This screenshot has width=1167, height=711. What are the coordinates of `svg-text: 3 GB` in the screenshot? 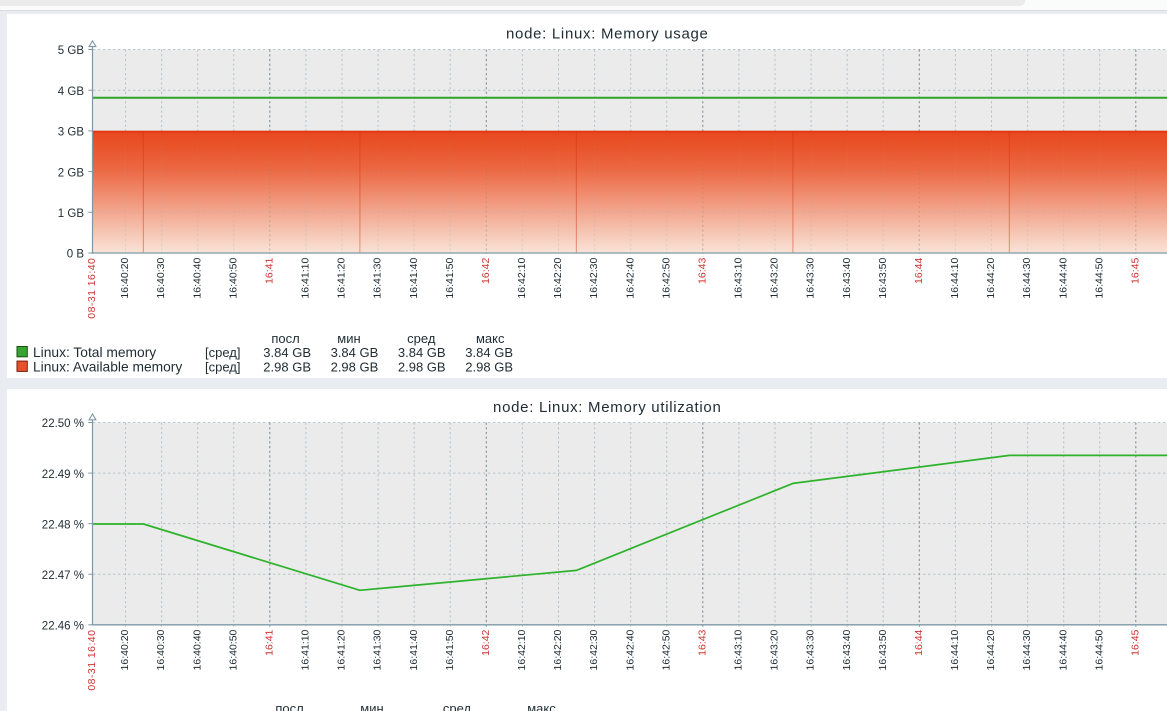 It's located at (71, 133).